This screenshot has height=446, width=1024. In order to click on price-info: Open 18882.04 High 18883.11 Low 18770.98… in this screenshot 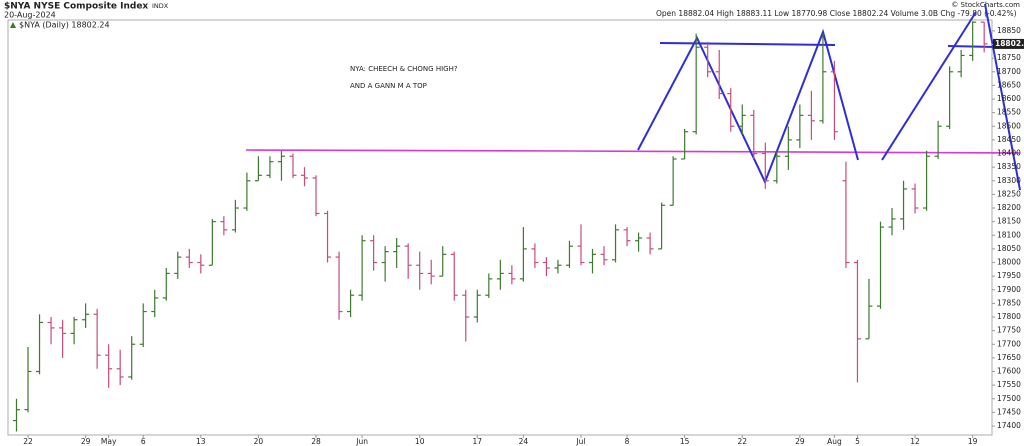, I will do `click(836, 13)`.